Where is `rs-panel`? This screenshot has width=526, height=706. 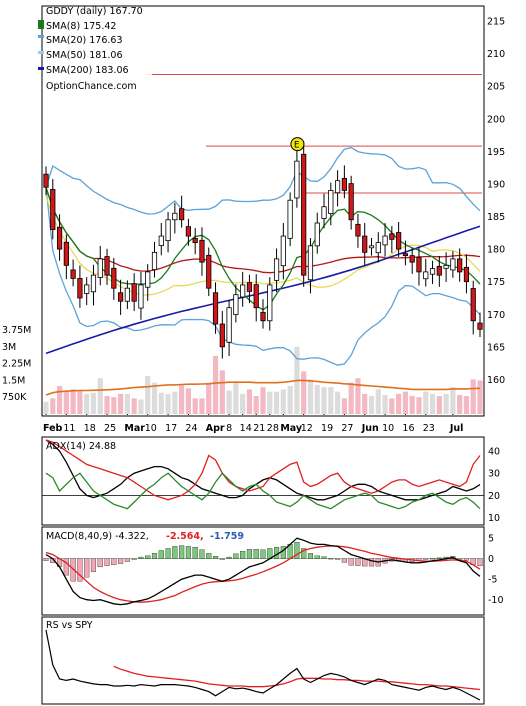 rs-panel is located at coordinates (263, 660).